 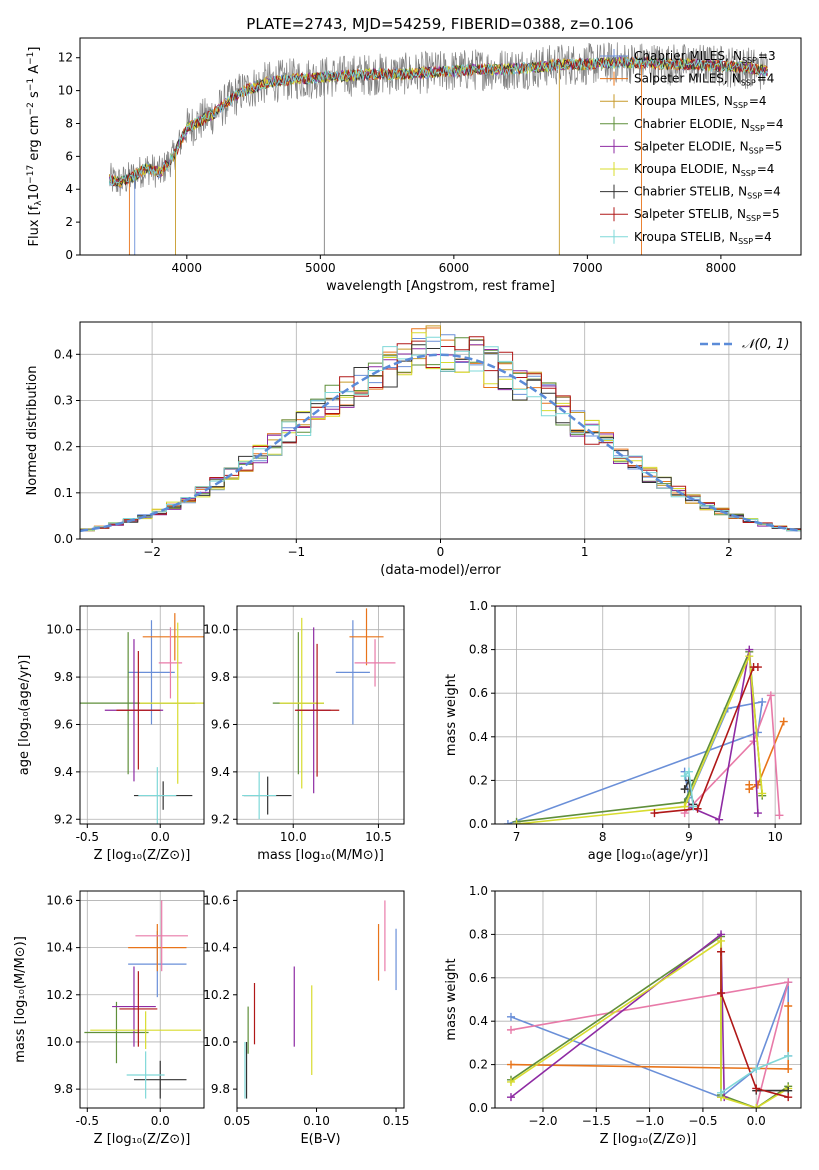 I want to click on y-tick-label: 6, so click(x=69, y=156).